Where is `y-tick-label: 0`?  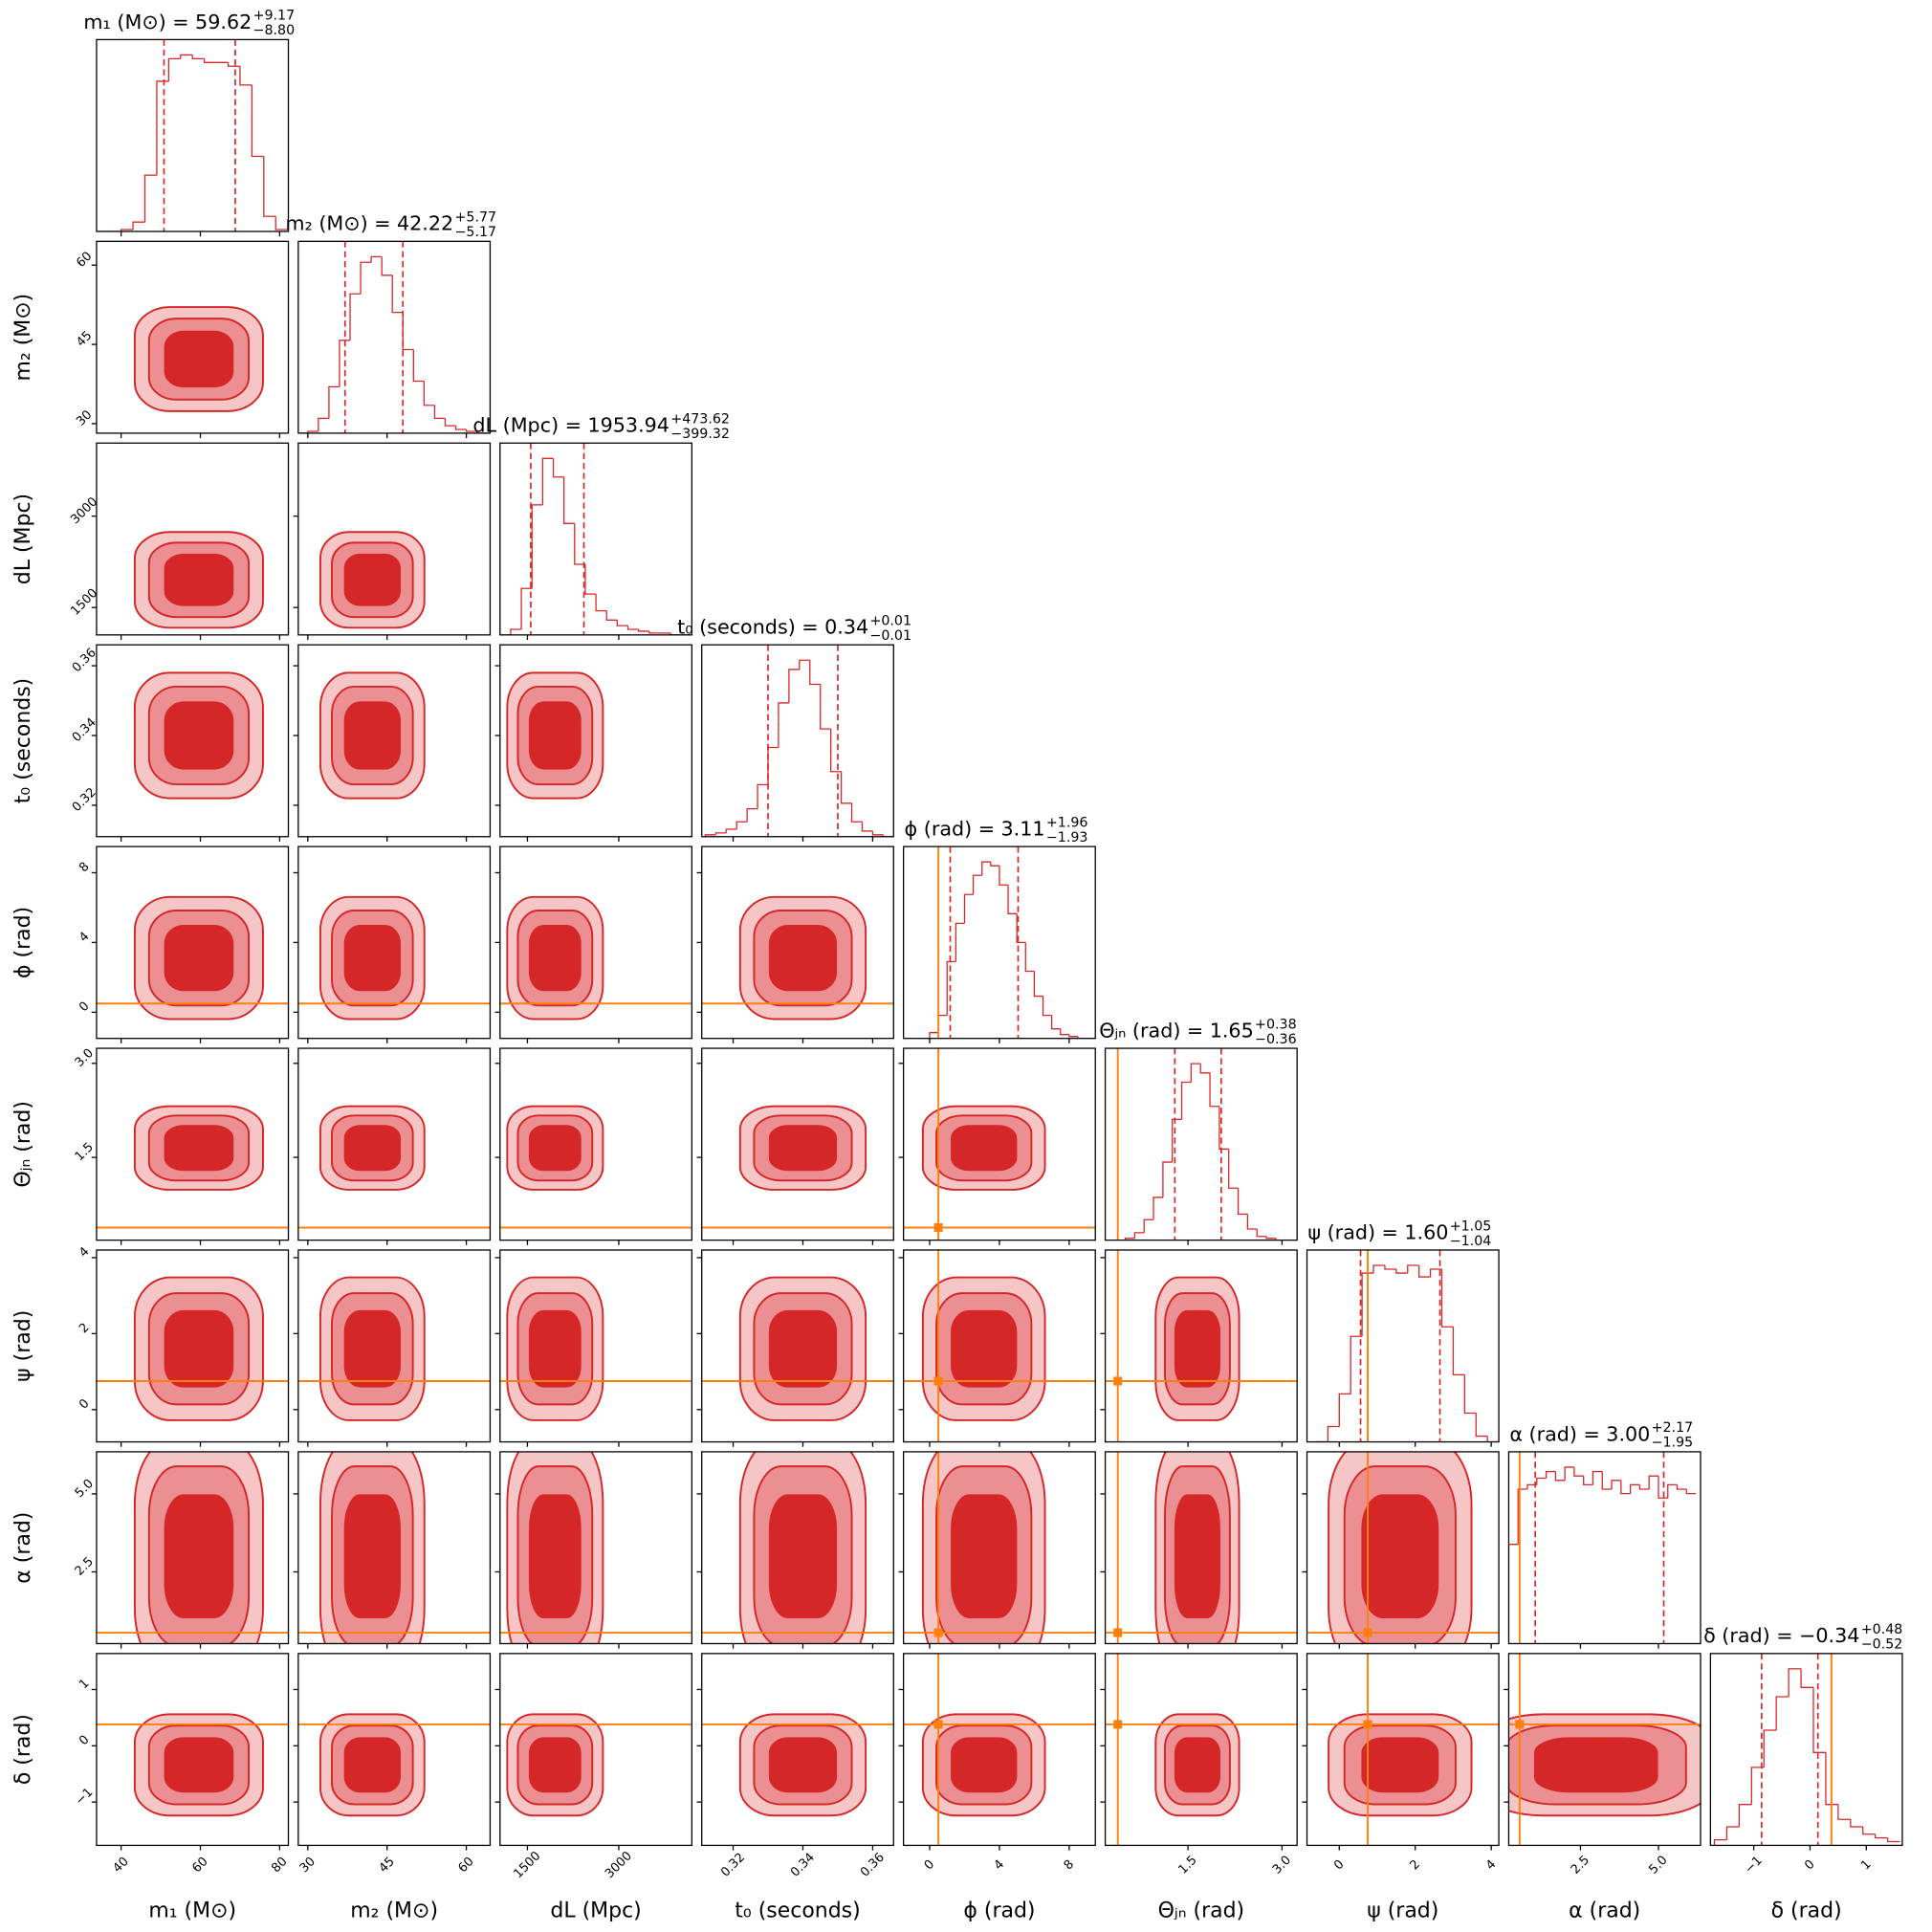
y-tick-label: 0 is located at coordinates (84, 1404).